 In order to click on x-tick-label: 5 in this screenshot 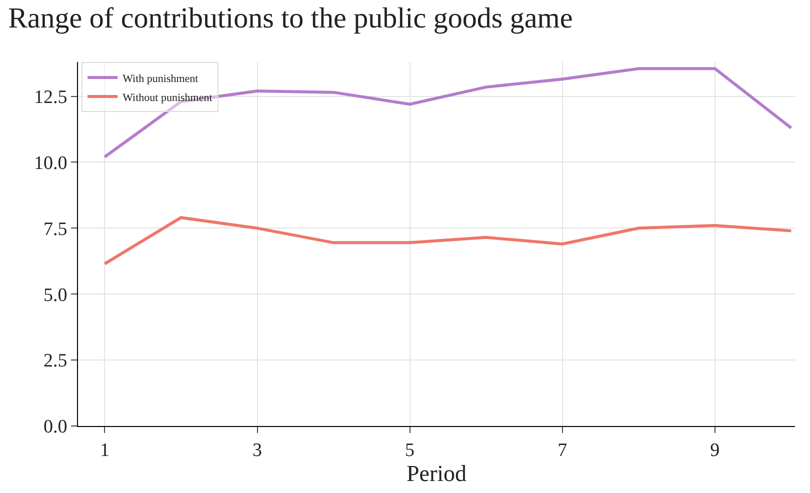, I will do `click(410, 450)`.